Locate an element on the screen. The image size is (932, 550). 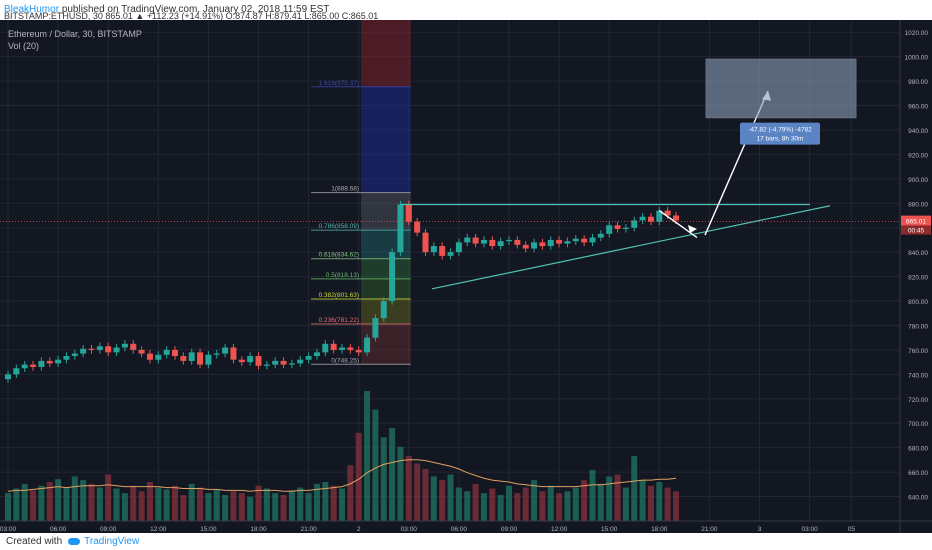
fib-extension-red is located at coordinates (386, 53).